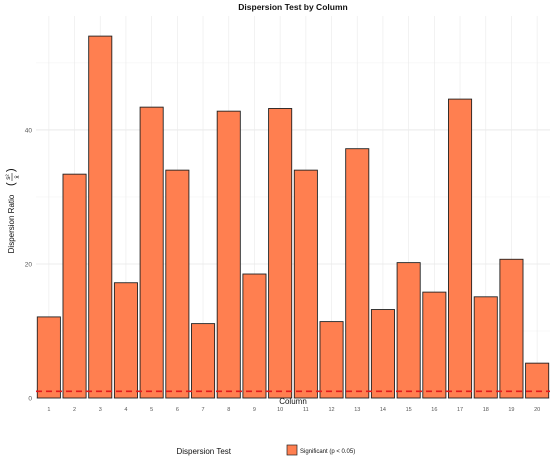 This screenshot has height=468, width=555. Describe the element at coordinates (537, 410) in the screenshot. I see `x-tick-label: 20` at that location.